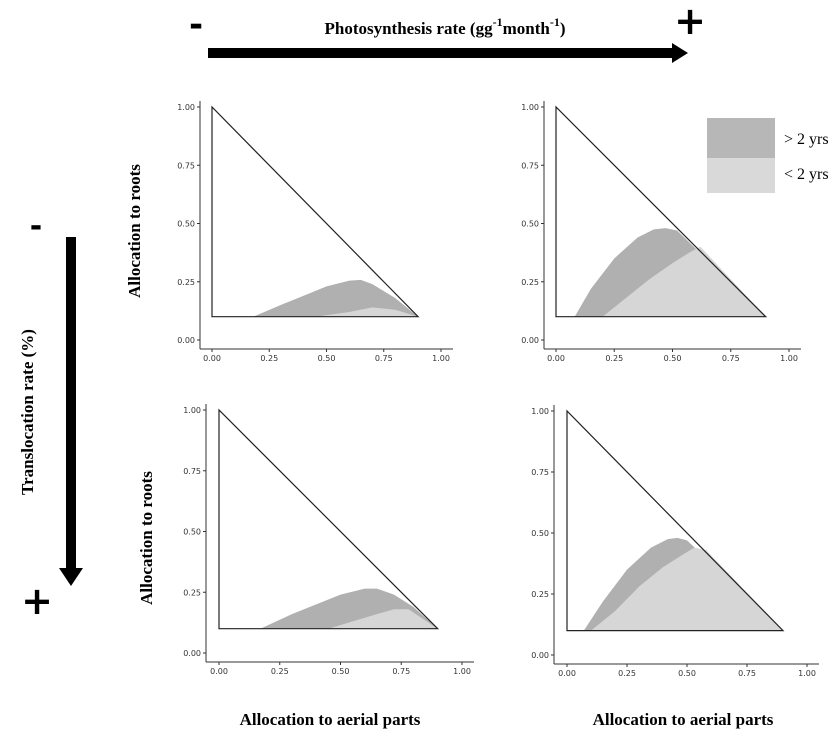 The height and width of the screenshot is (734, 839). I want to click on area-older-than-2-yrs, so click(336, 298).